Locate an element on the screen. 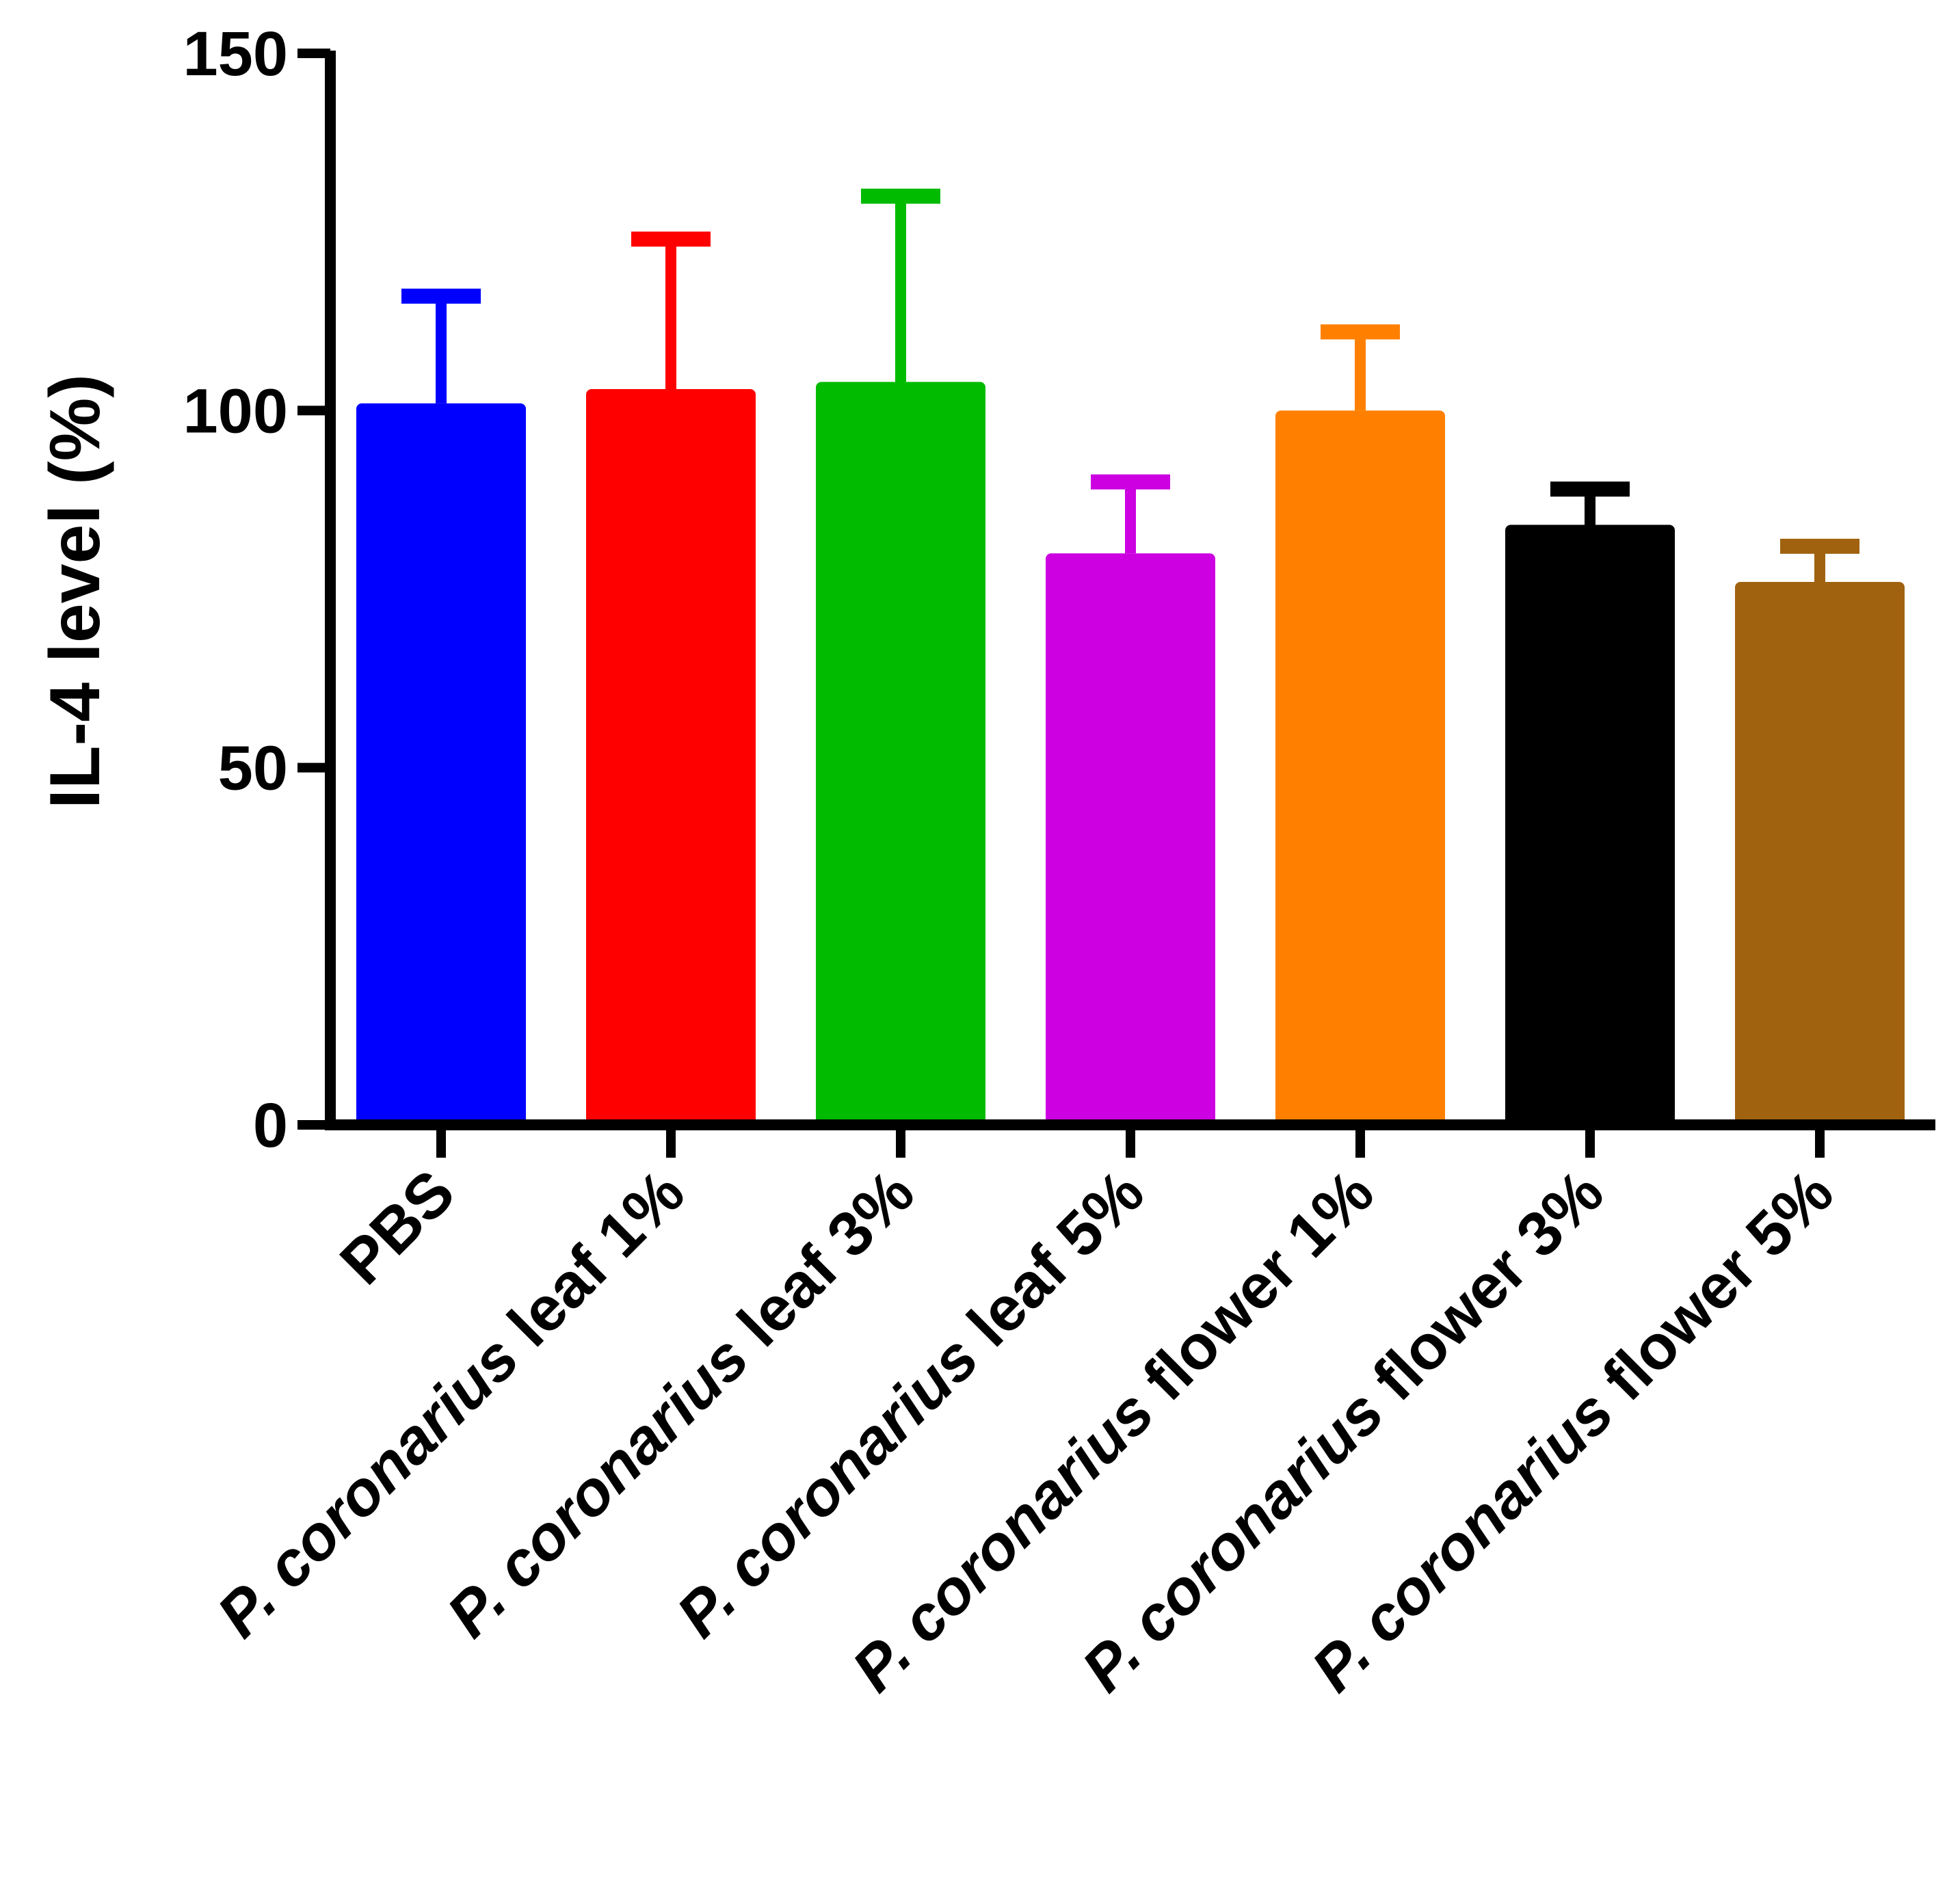  x-tick-label-2: P. coronarius leaf 3% is located at coordinates (680, 1404).